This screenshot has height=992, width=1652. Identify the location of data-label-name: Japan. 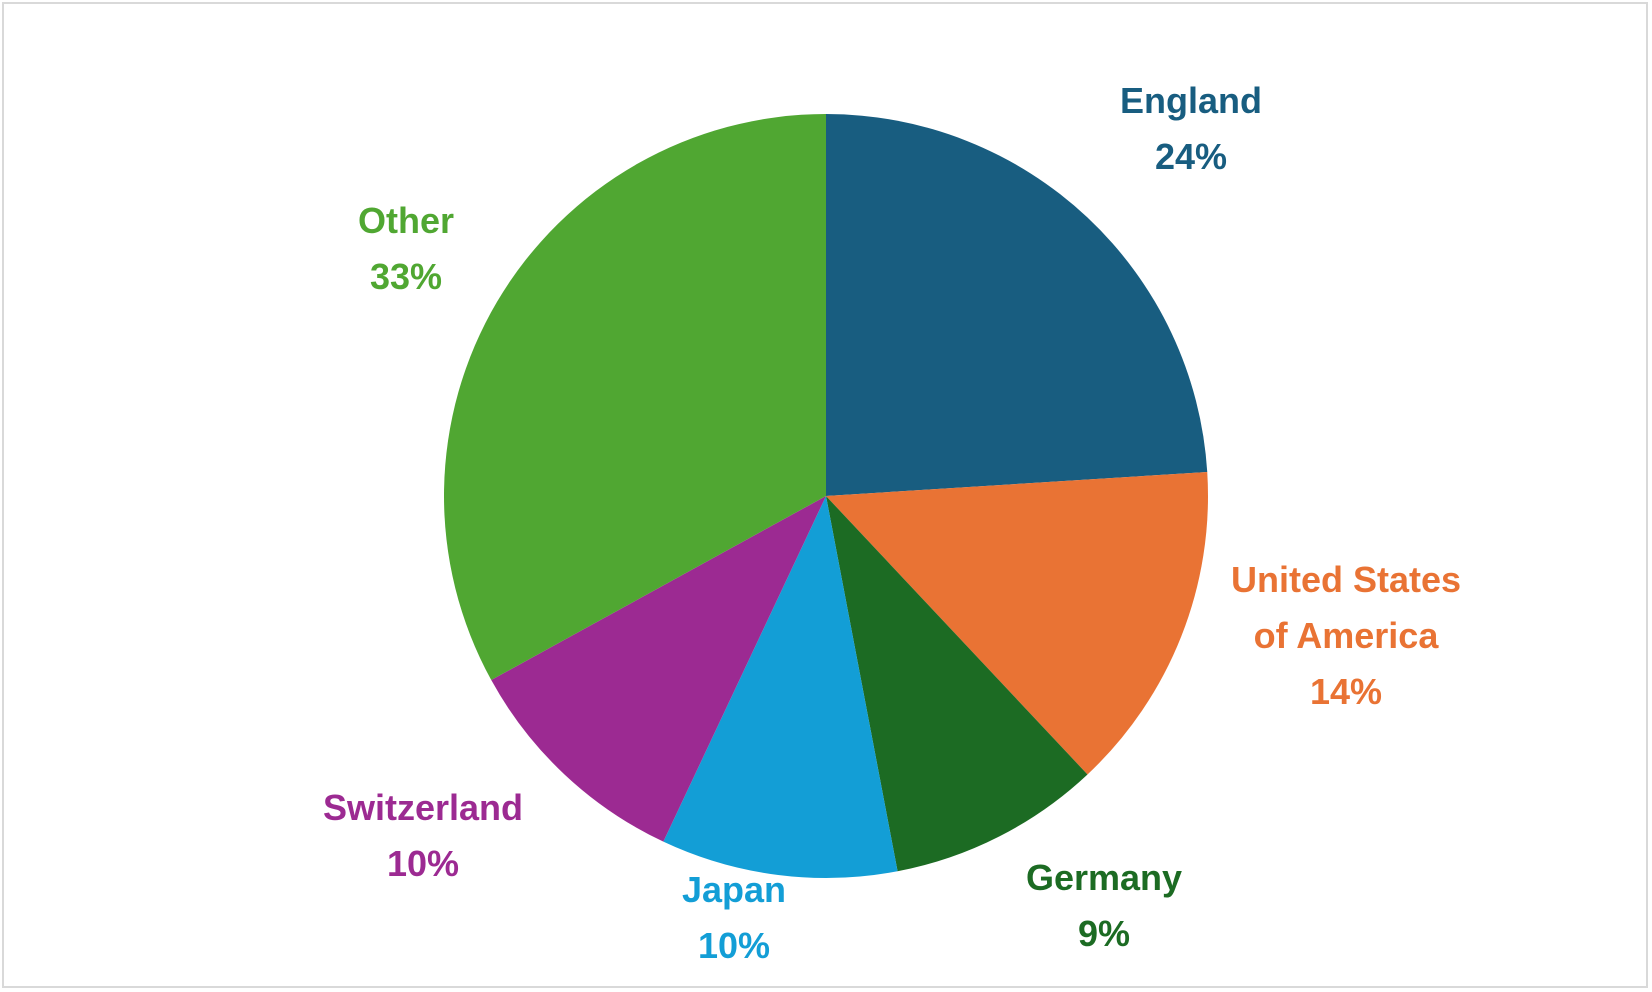
(734, 889).